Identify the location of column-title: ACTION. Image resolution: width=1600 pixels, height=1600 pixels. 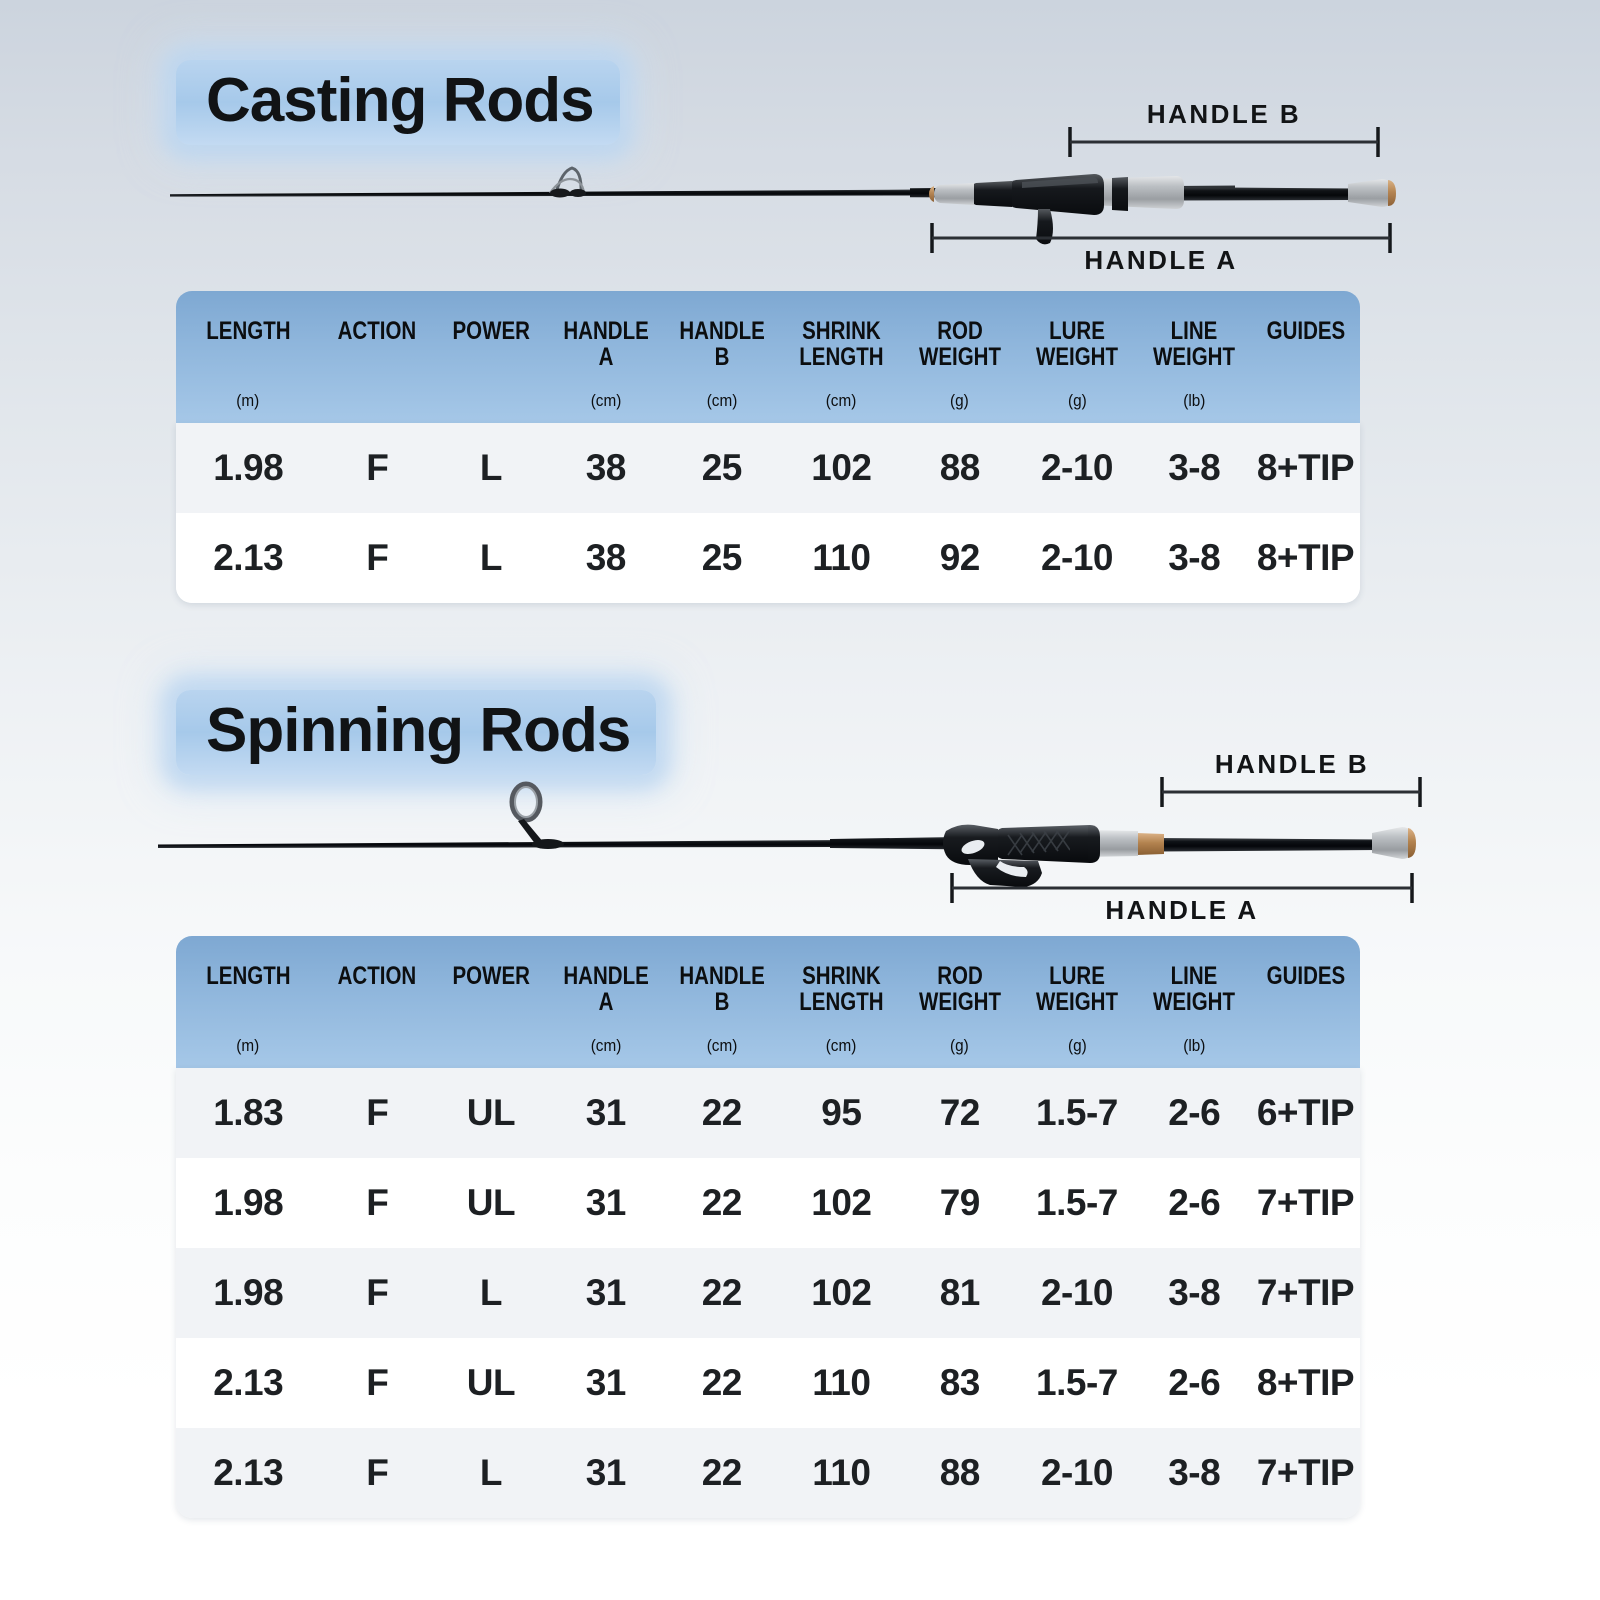
(377, 331).